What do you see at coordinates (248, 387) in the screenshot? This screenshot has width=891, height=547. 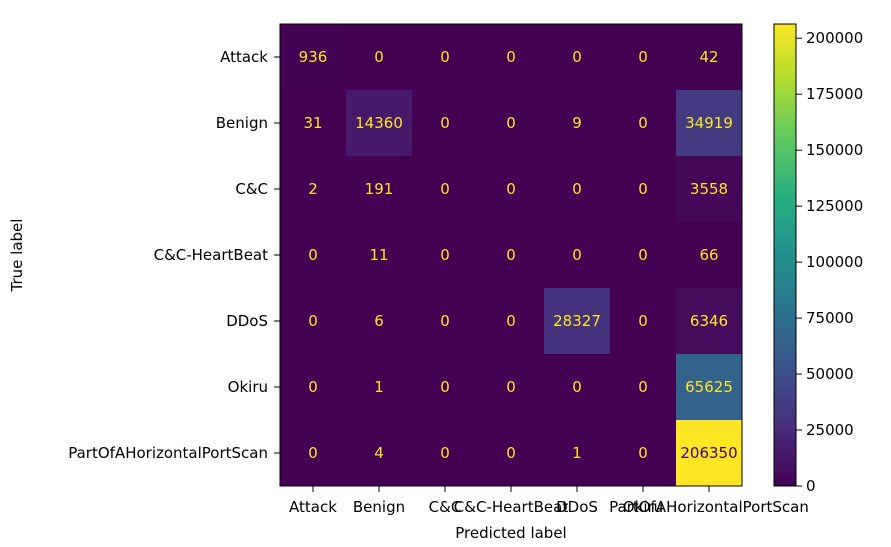 I see `y-tick-label: Okiru` at bounding box center [248, 387].